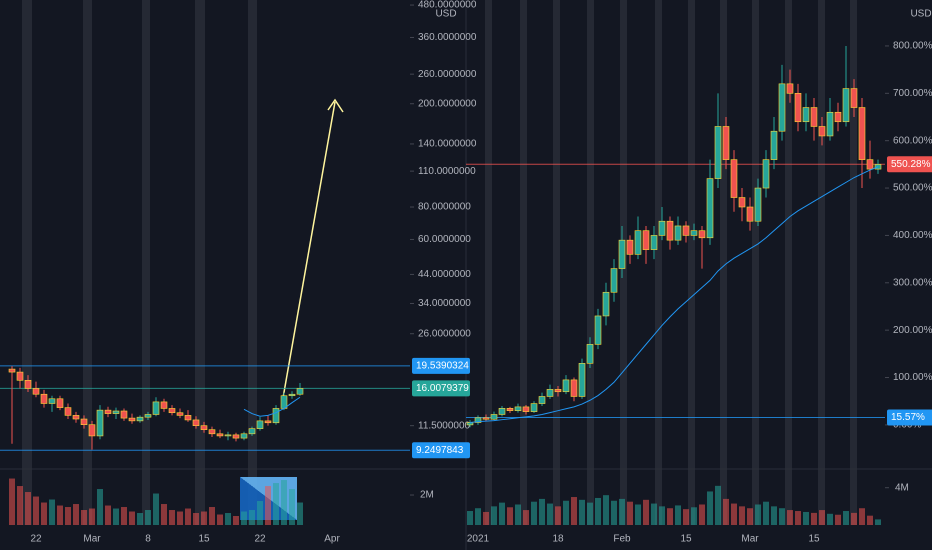  Describe the element at coordinates (204, 539) in the screenshot. I see `x-tick-label: 15` at that location.